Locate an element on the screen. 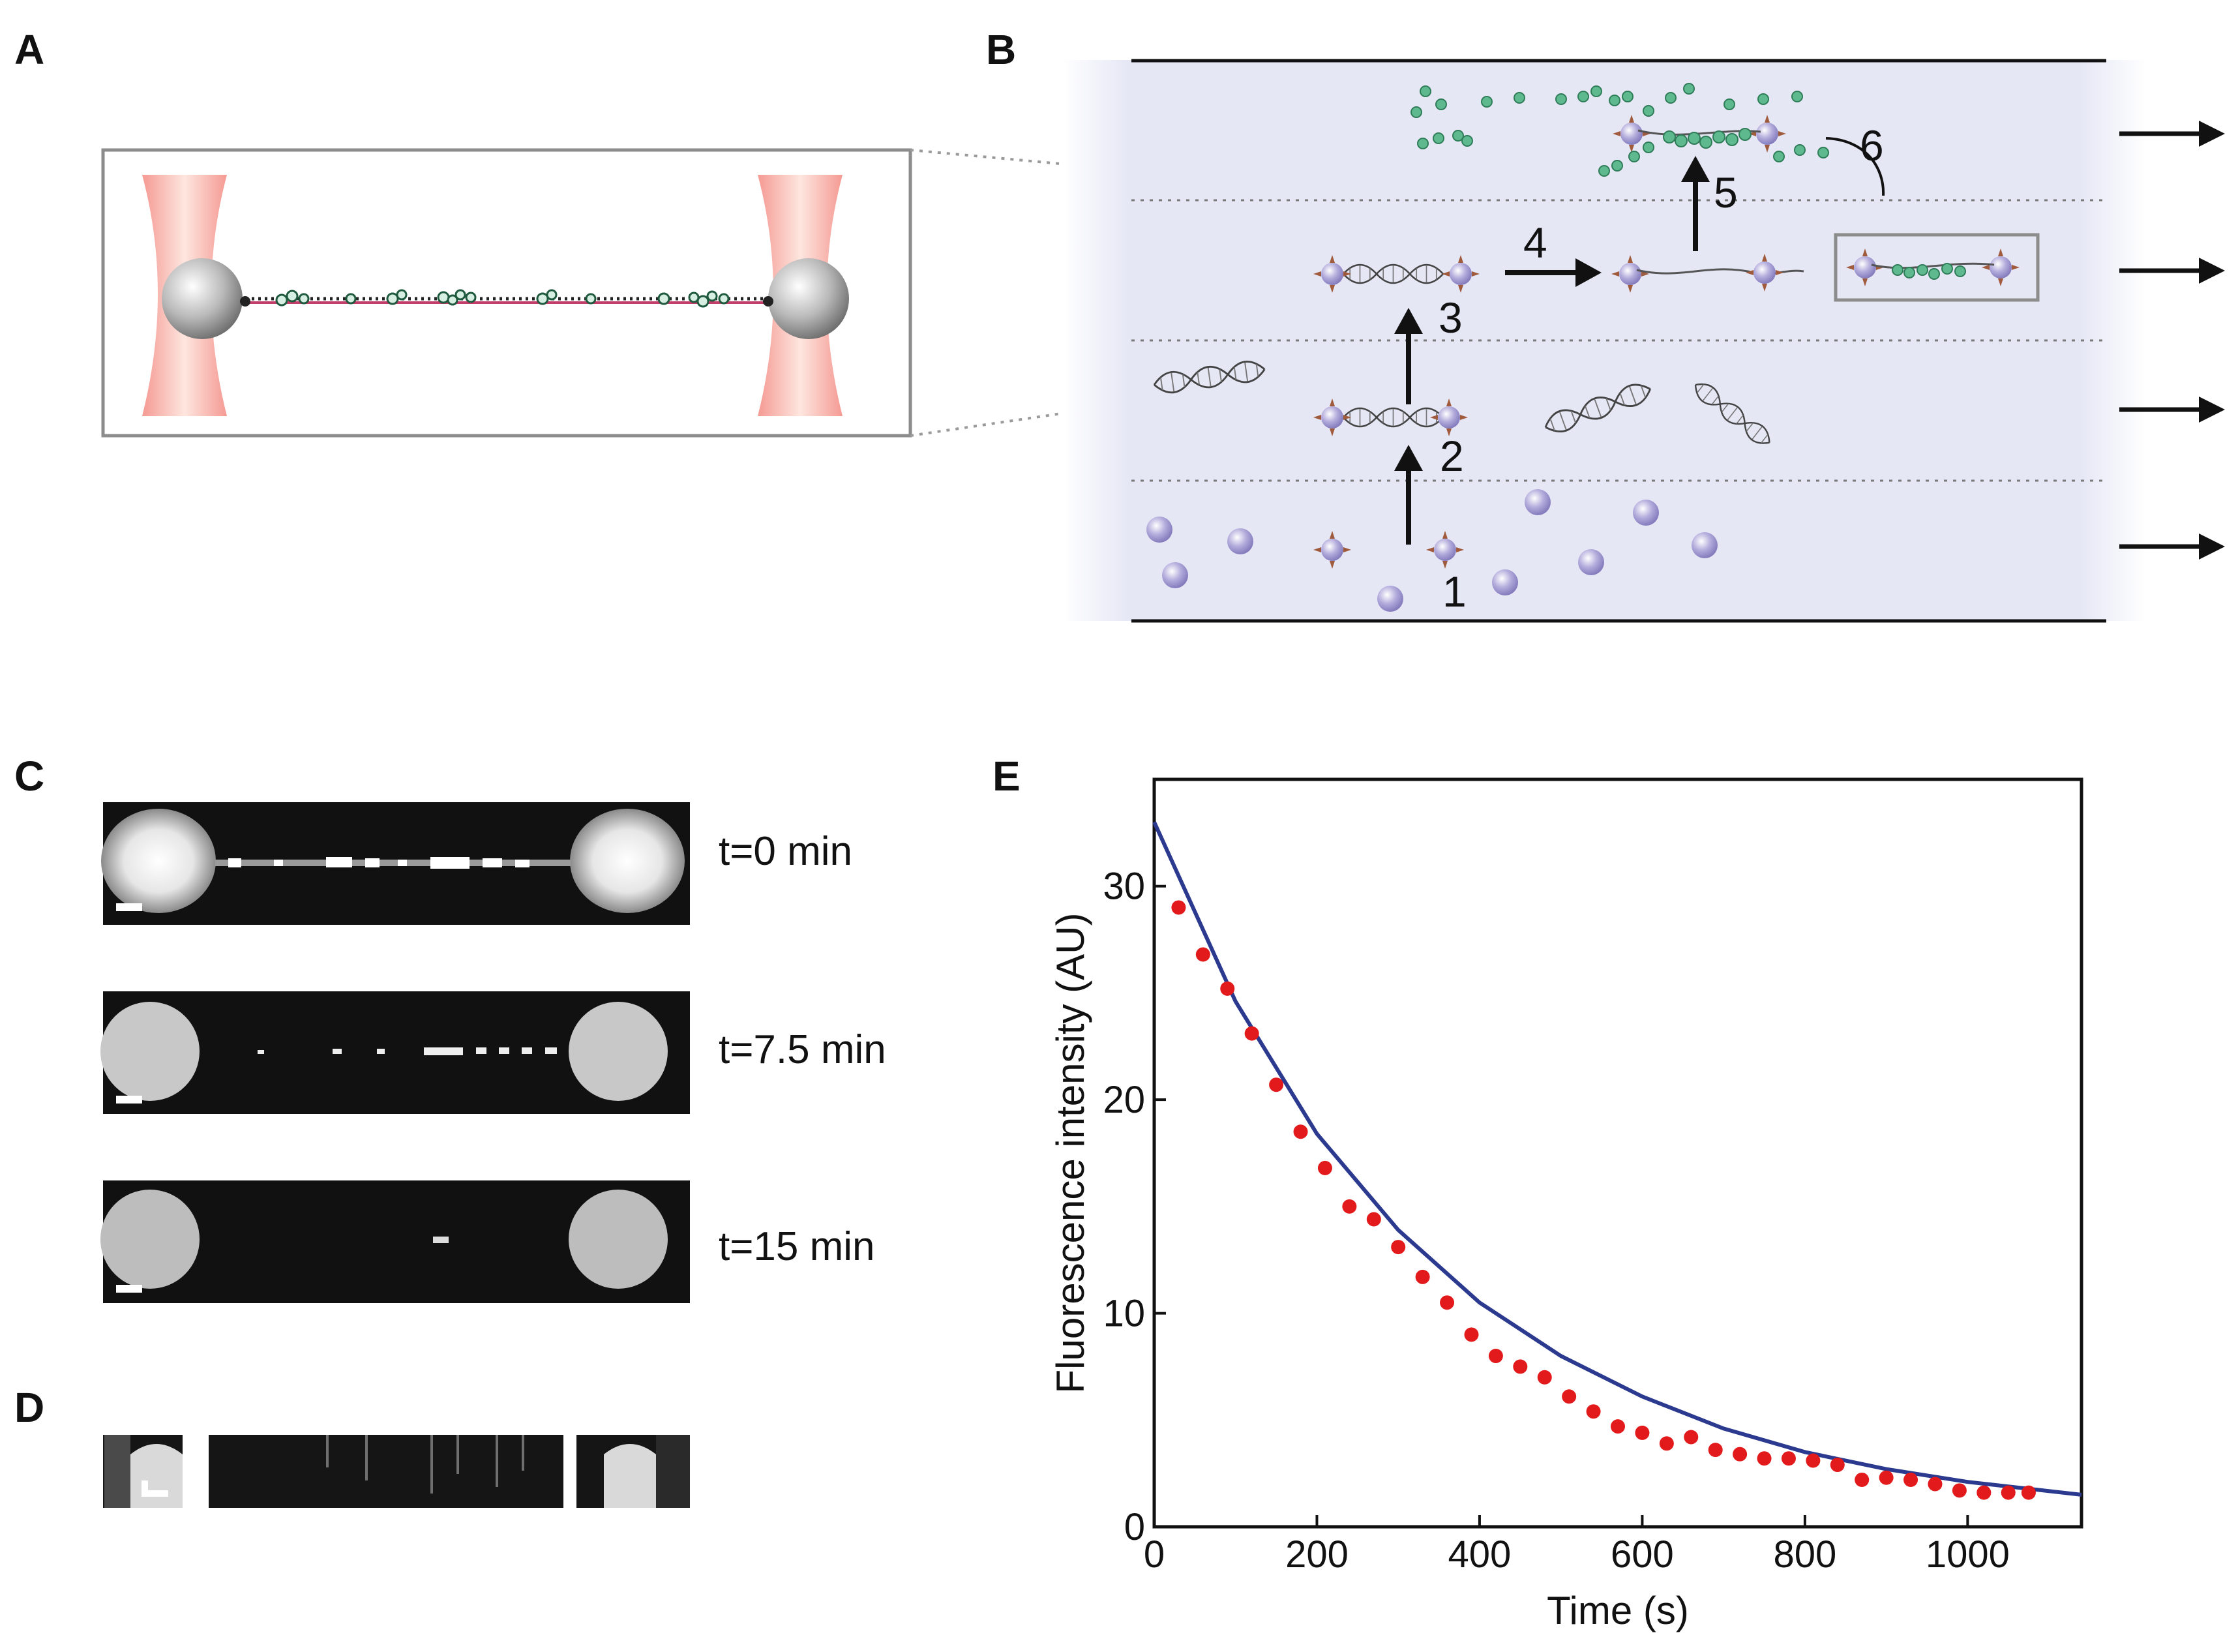  timepoint-label-2: t=15 min is located at coordinates (797, 1247).